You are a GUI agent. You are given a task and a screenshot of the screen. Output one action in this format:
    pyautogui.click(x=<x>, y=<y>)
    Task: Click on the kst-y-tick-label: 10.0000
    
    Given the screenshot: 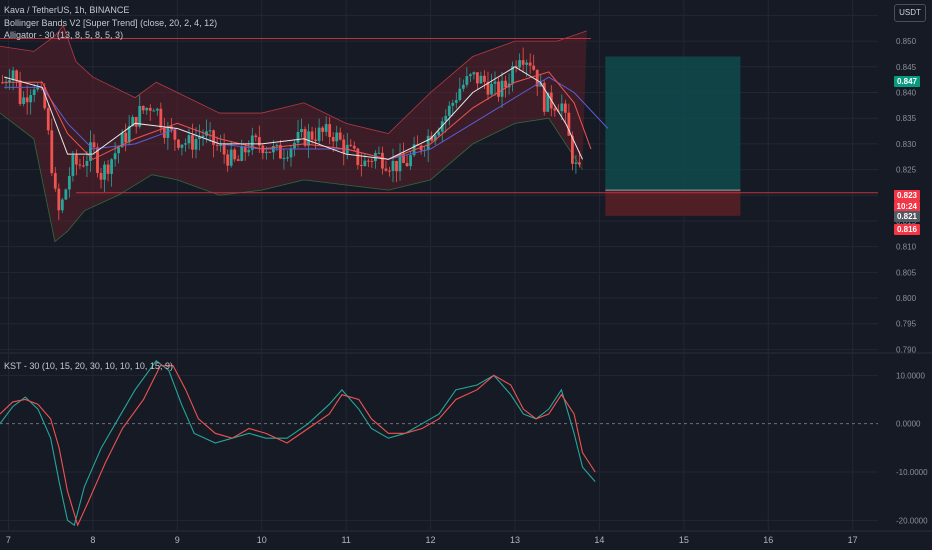 What is the action you would take?
    pyautogui.click(x=910, y=375)
    